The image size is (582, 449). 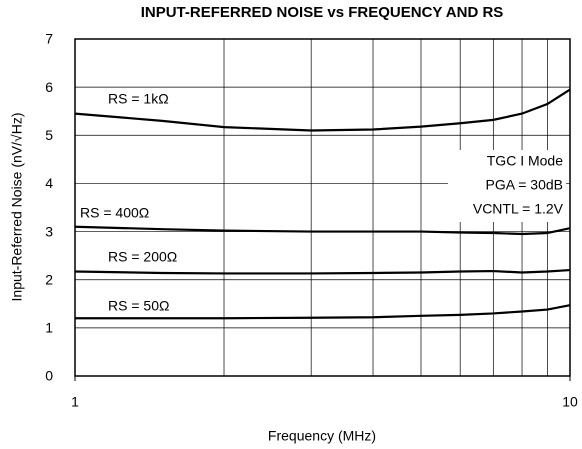 What do you see at coordinates (49, 376) in the screenshot?
I see `y-tick-label: 0` at bounding box center [49, 376].